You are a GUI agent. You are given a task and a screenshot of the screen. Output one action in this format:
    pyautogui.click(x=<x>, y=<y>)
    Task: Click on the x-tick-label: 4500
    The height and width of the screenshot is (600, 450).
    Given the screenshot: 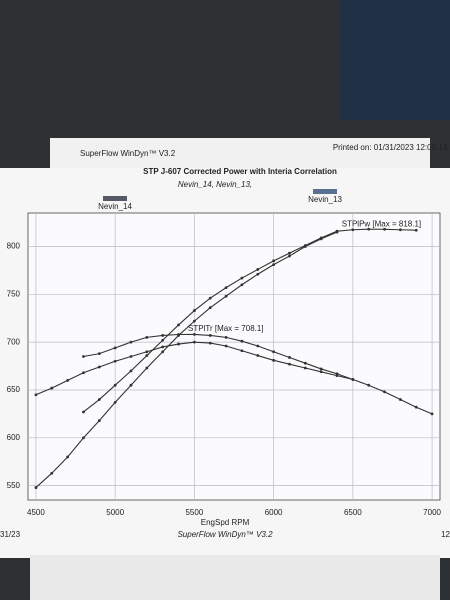 What is the action you would take?
    pyautogui.click(x=36, y=512)
    